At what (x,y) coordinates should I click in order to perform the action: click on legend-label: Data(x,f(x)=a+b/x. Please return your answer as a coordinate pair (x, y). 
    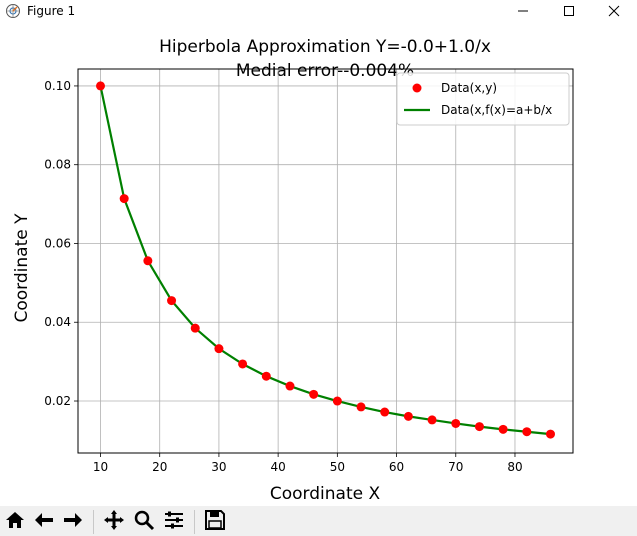
    Looking at the image, I should click on (496, 110).